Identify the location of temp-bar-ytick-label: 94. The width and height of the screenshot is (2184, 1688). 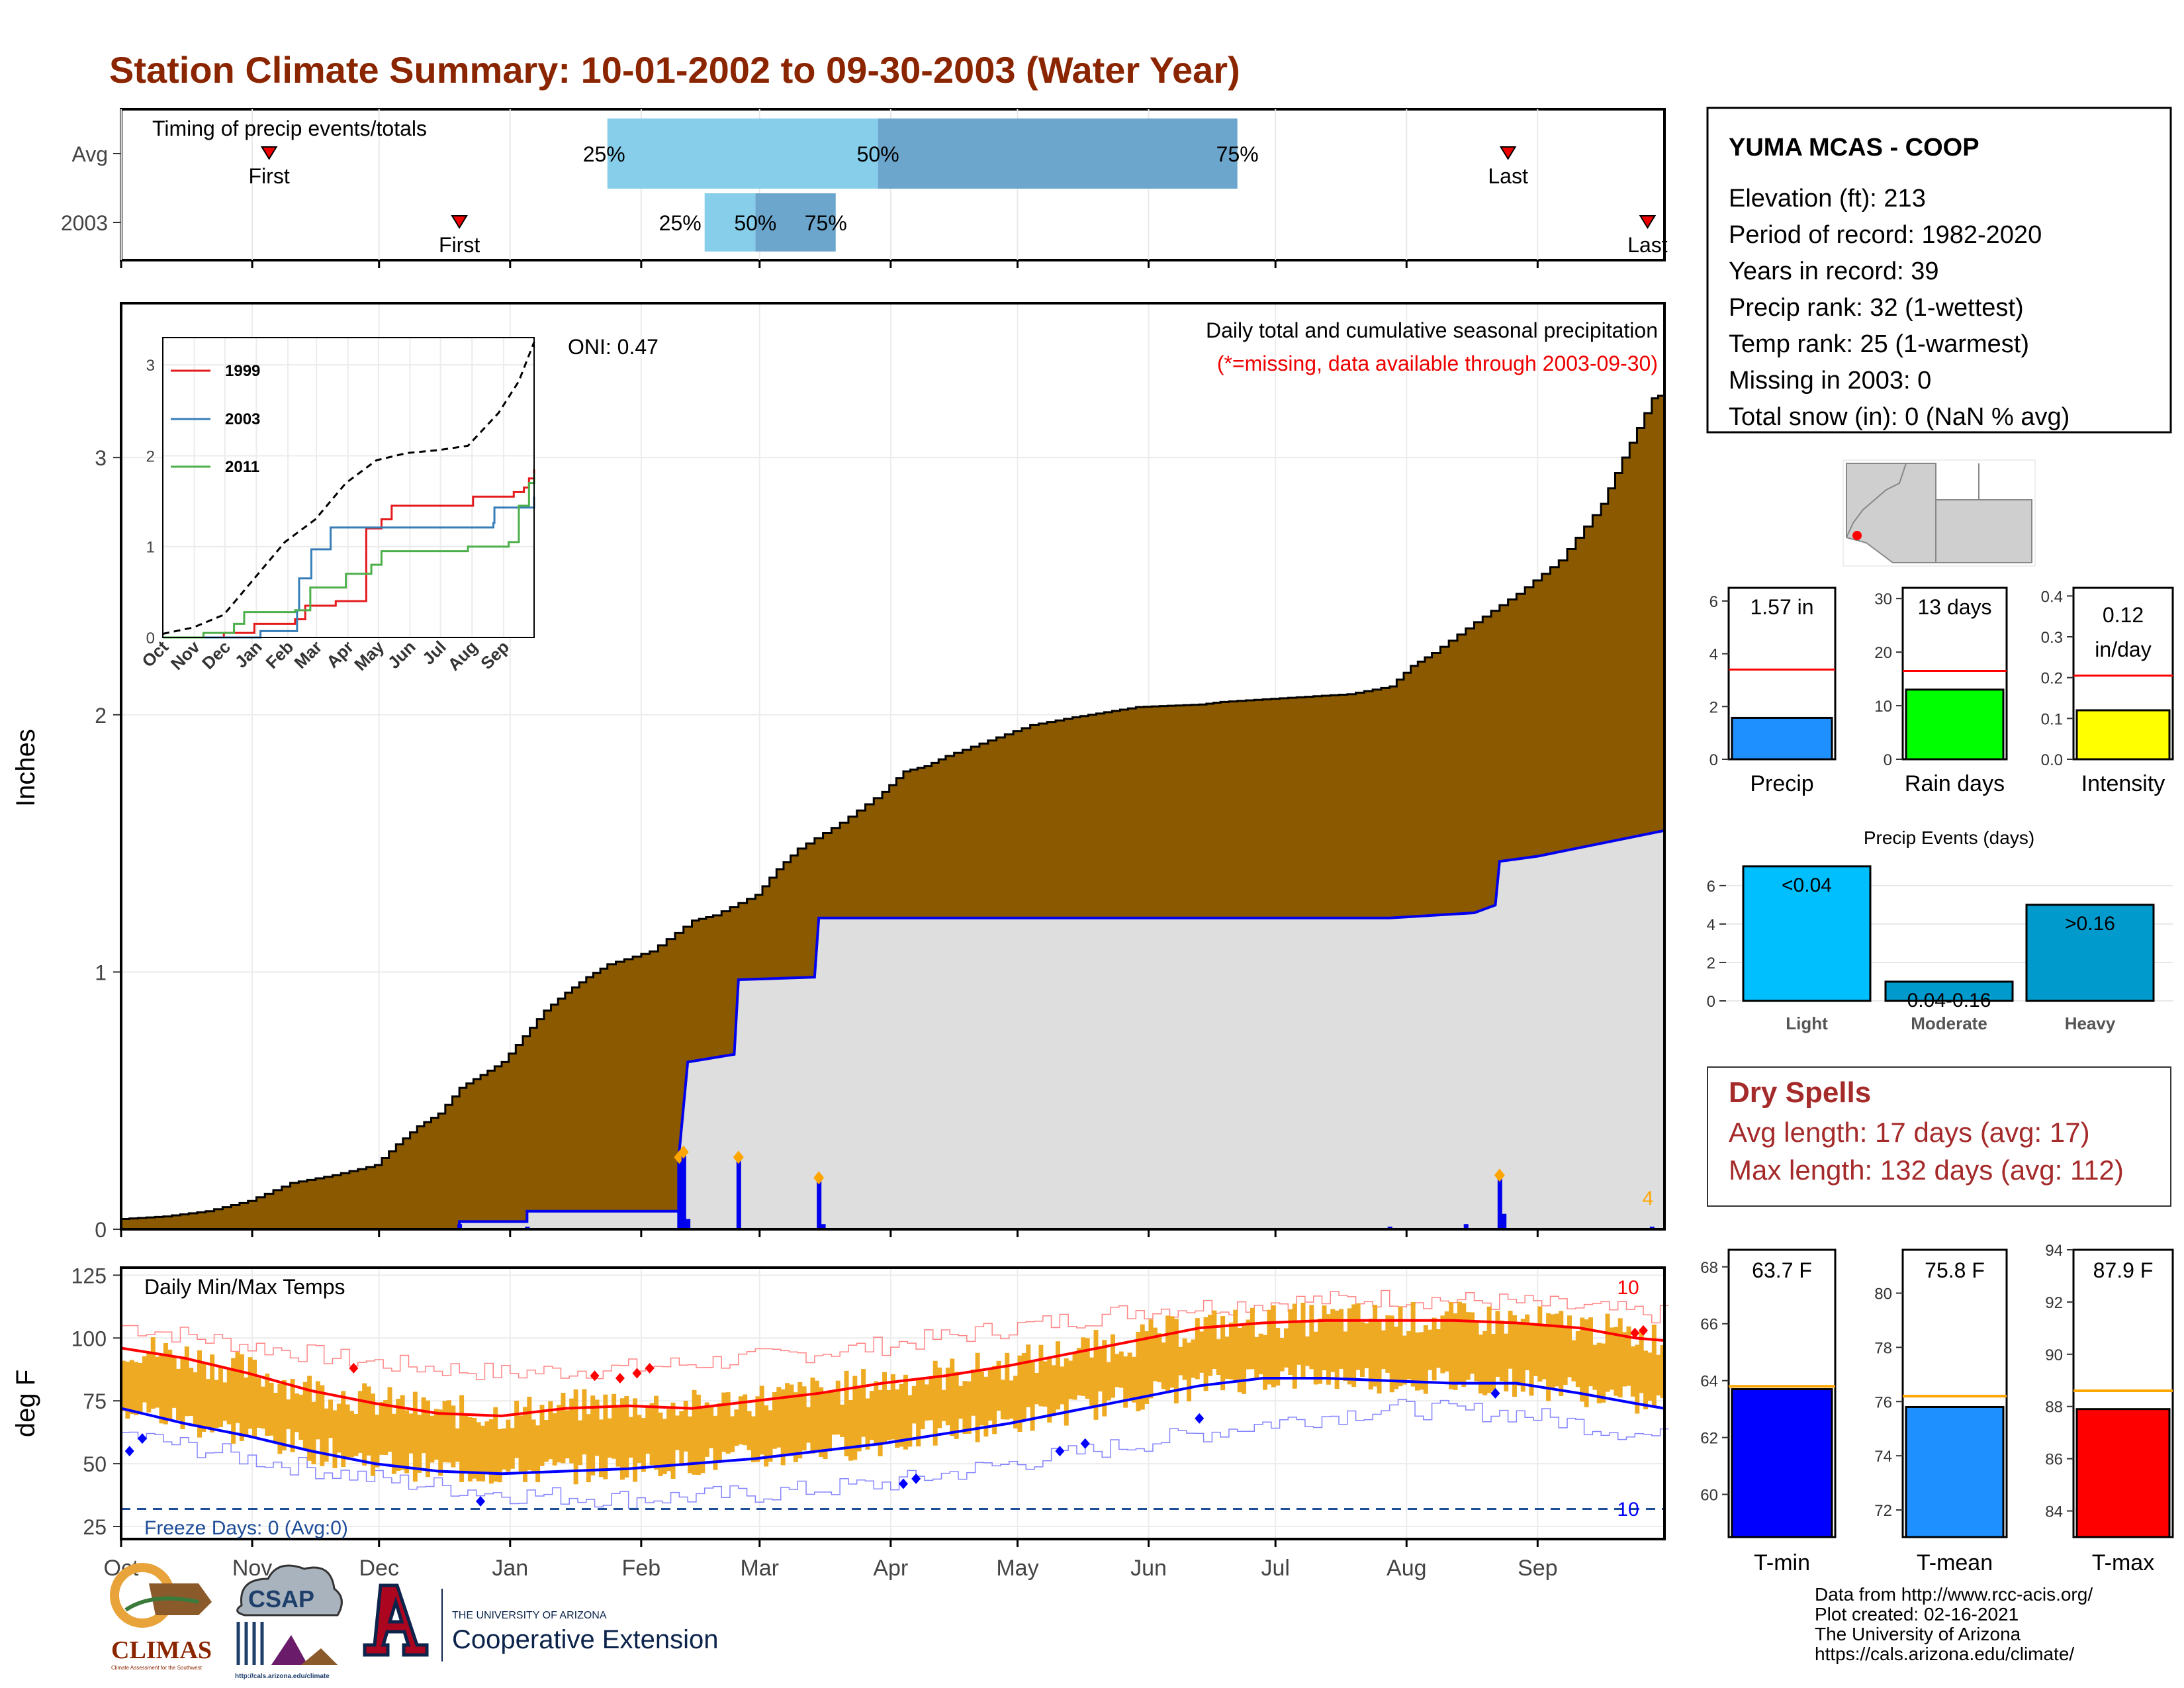
(2054, 1251).